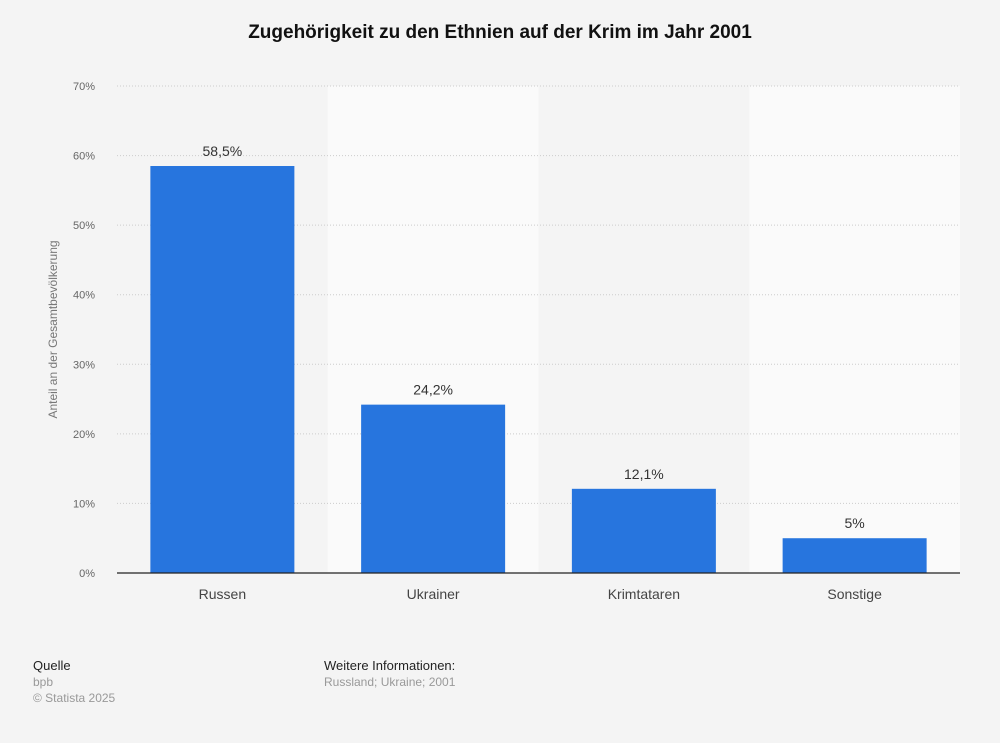 The width and height of the screenshot is (1000, 743). Describe the element at coordinates (855, 523) in the screenshot. I see `data-label: 5%` at that location.